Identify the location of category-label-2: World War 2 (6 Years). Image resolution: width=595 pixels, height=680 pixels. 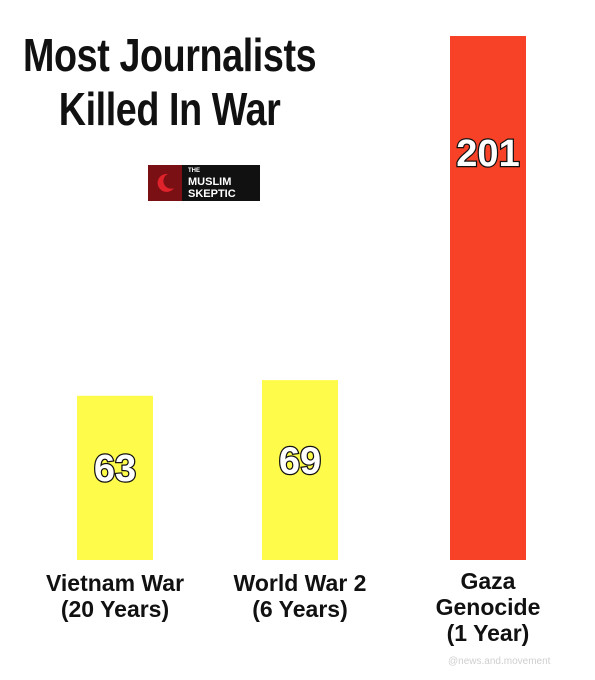
(300, 596).